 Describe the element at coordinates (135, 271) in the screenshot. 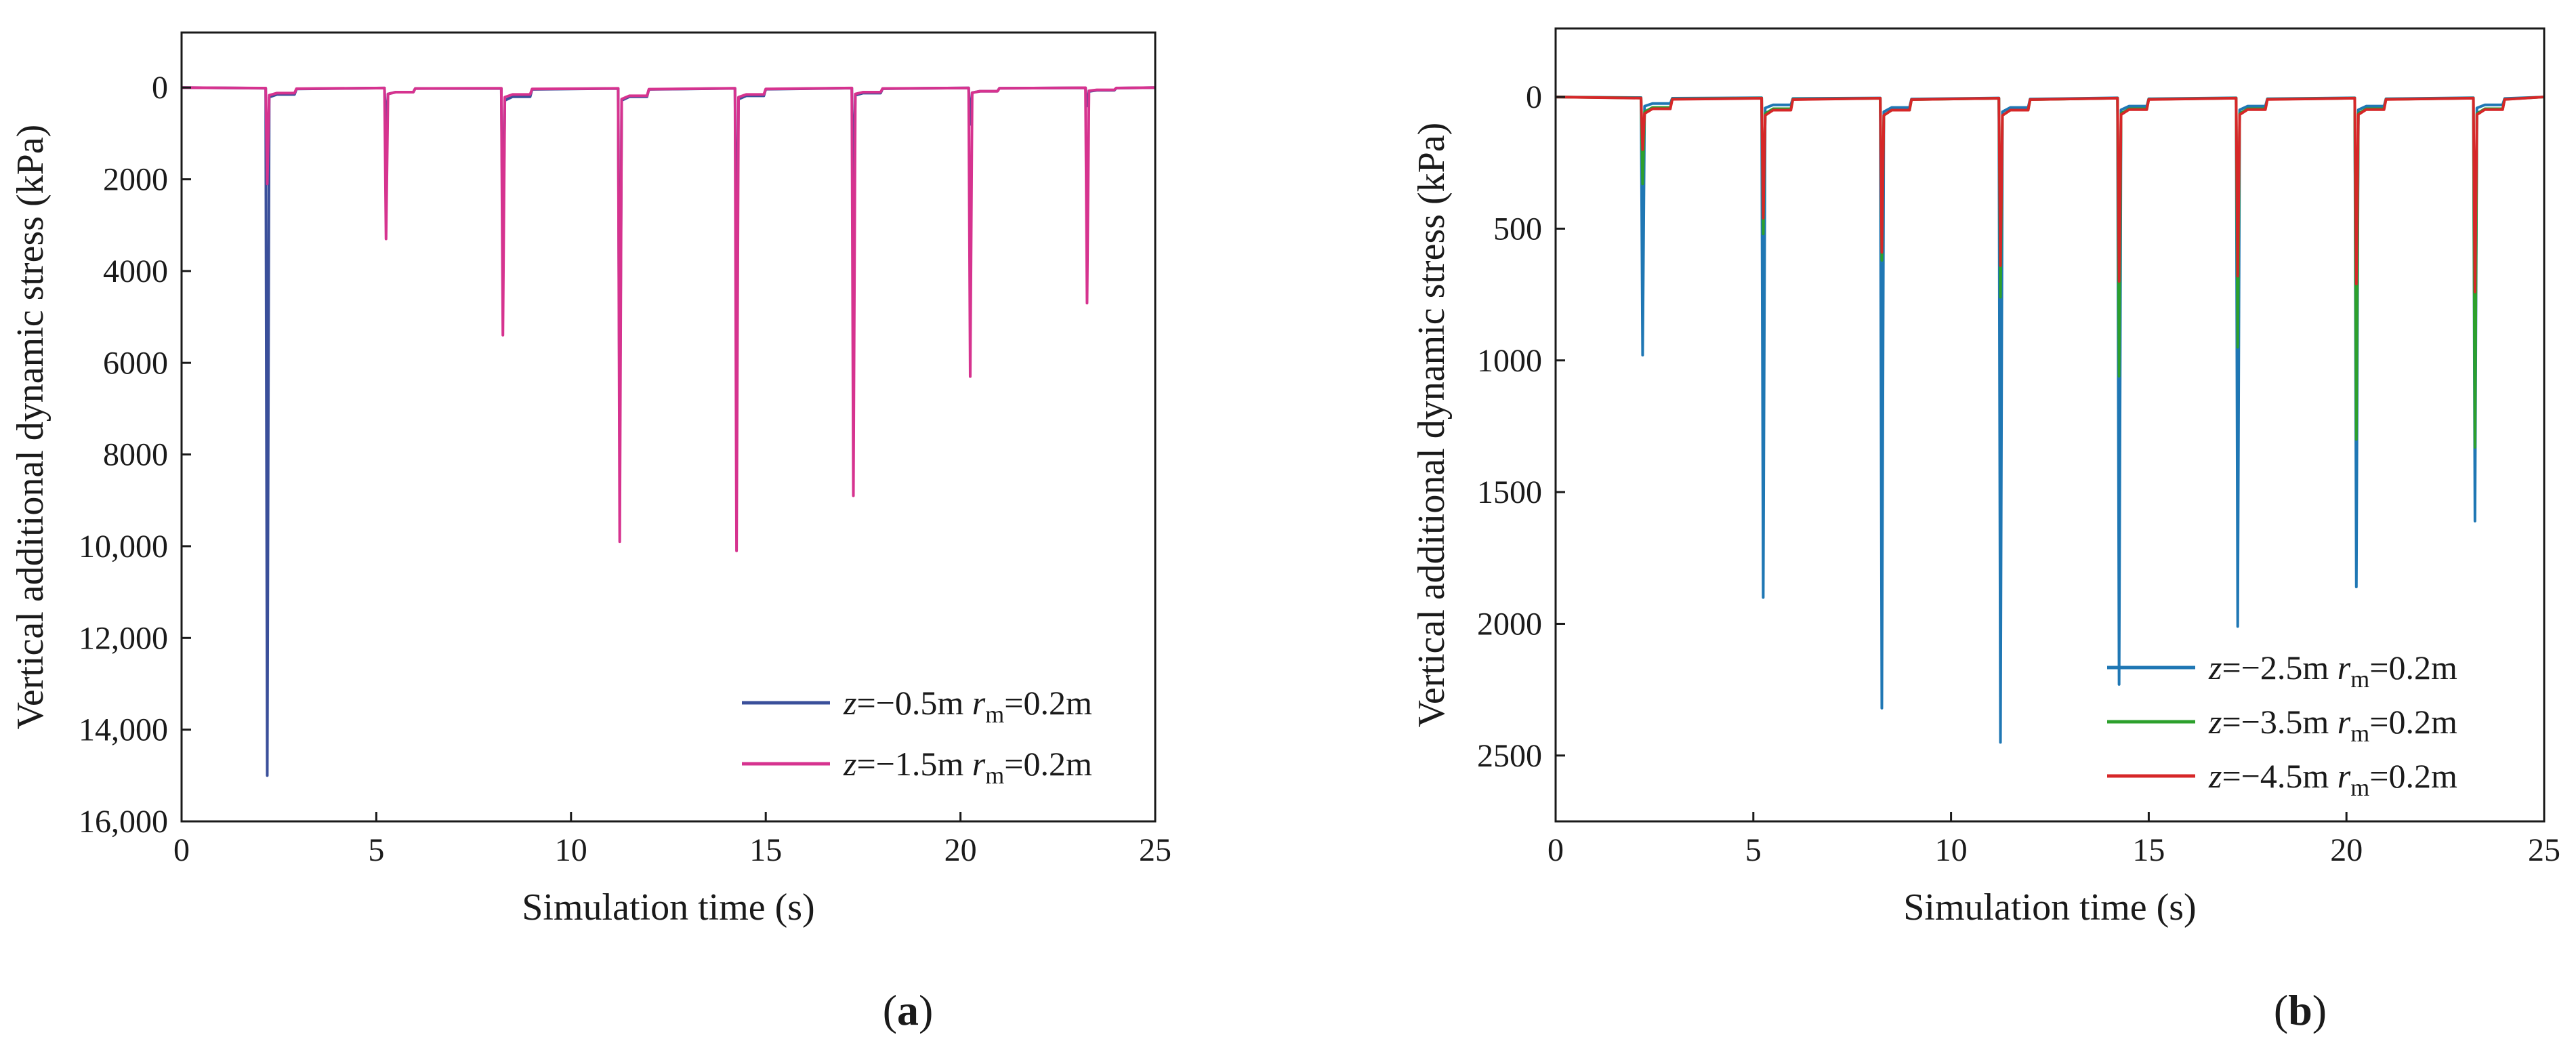

I see `y-tick-label: 4000` at that location.